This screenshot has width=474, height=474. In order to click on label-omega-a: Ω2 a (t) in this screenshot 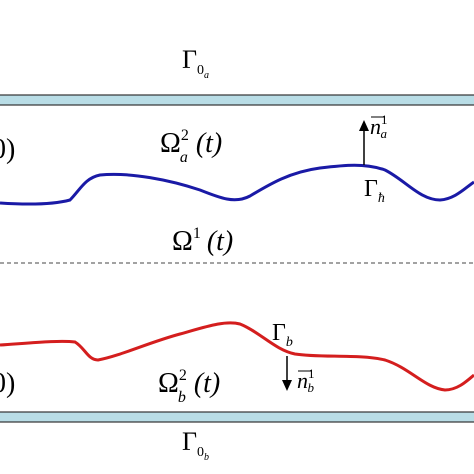, I will do `click(191, 146)`.